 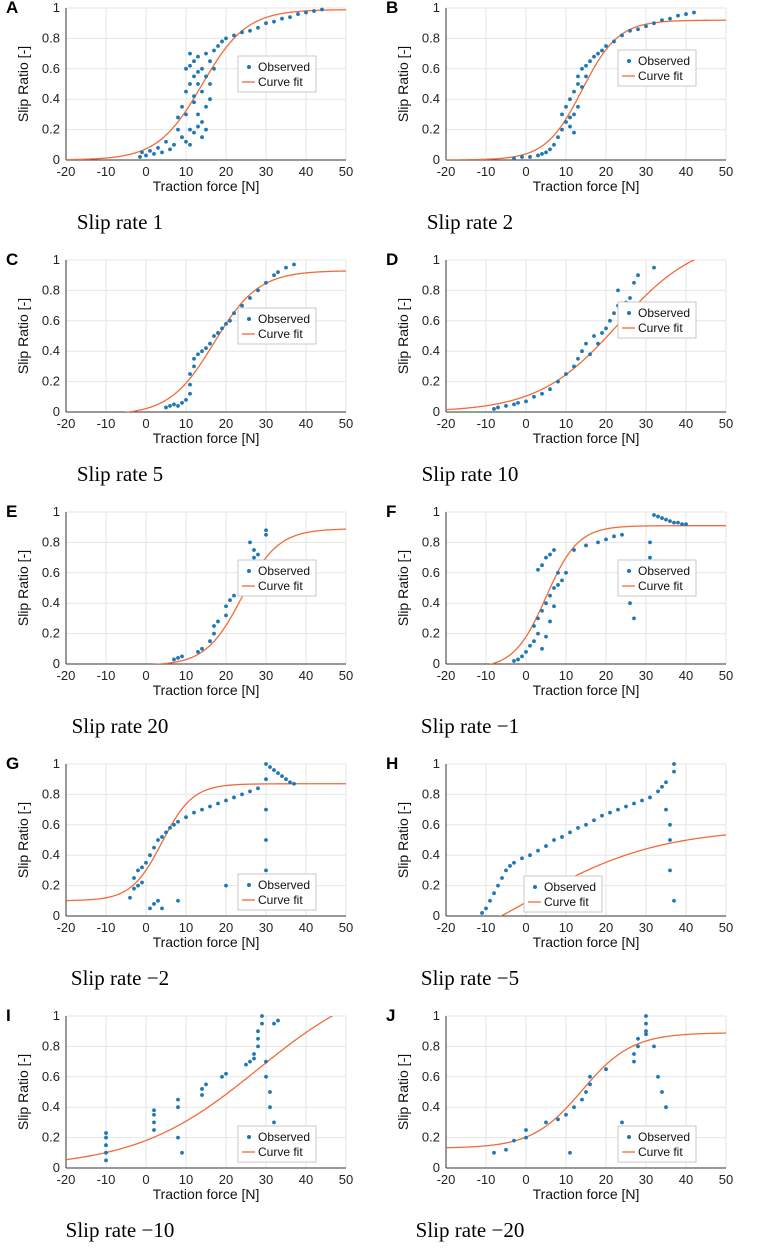 What do you see at coordinates (566, 171) in the screenshot?
I see `x-tick-label: 10` at bounding box center [566, 171].